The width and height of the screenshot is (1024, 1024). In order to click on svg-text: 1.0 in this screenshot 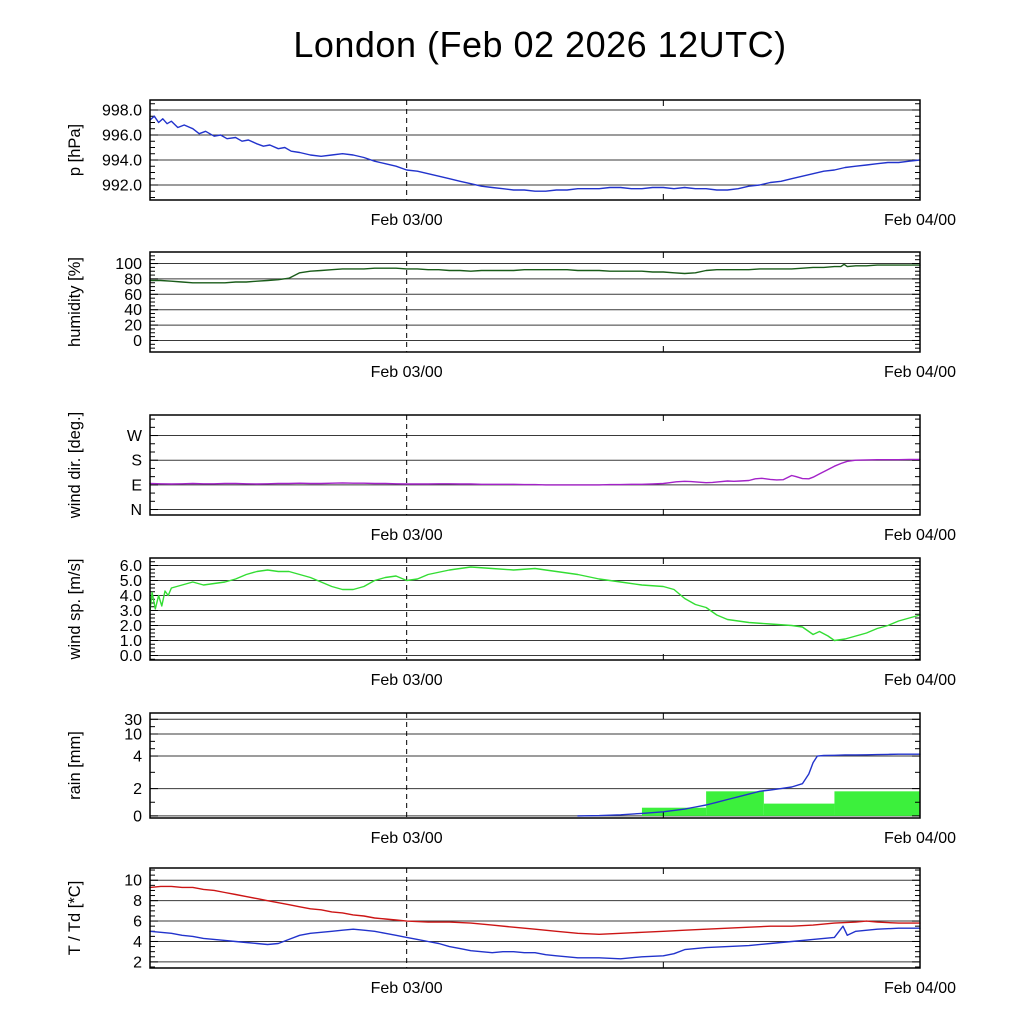, I will do `click(131, 641)`.